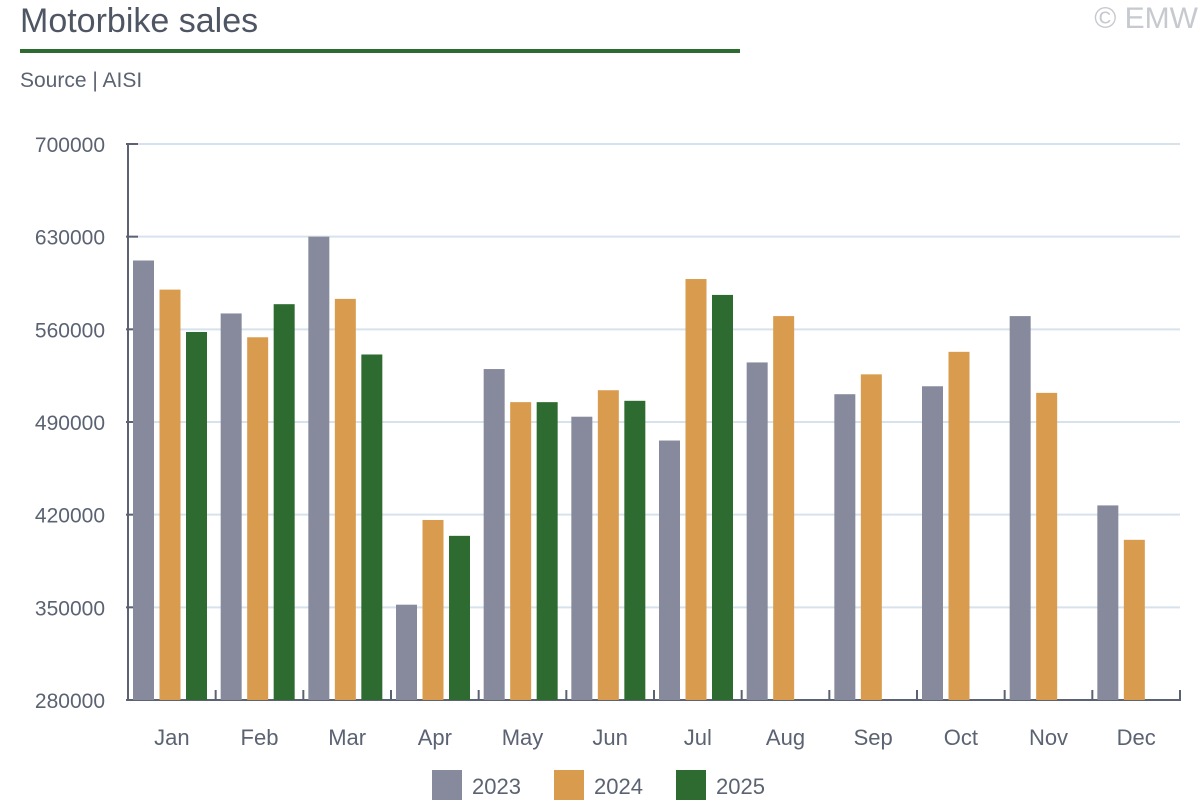 The image size is (1200, 800). Describe the element at coordinates (784, 508) in the screenshot. I see `bar-2024-aug` at that location.